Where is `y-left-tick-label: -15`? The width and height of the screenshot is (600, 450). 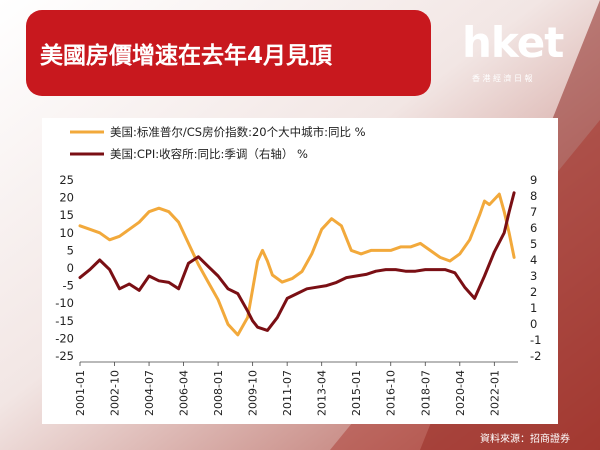
y-left-tick-label: -15 is located at coordinates (64, 321).